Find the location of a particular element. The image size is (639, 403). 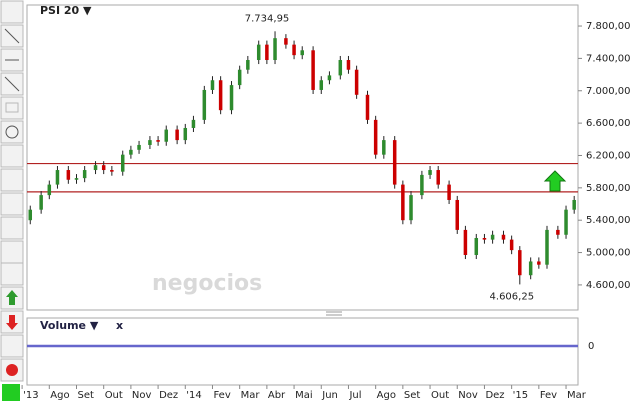

x-tick-label: Out is located at coordinates (114, 395).